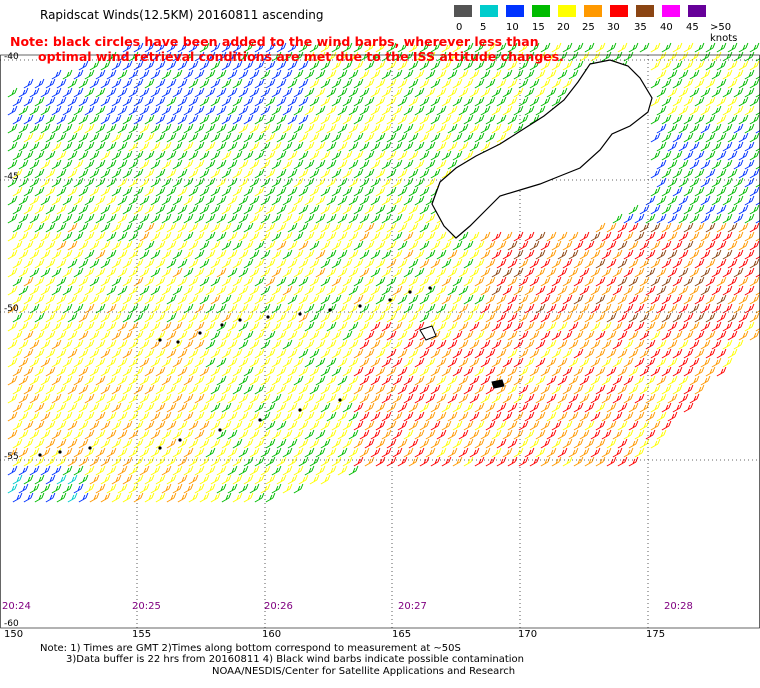  What do you see at coordinates (666, 27) in the screenshot?
I see `legend-label: 40` at bounding box center [666, 27].